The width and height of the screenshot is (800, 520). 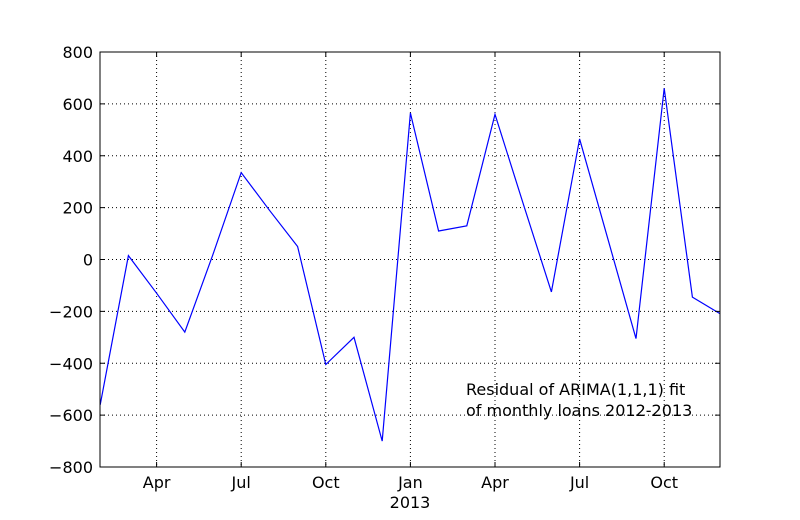 I want to click on x-tick-labels: Apr Jul Oct Jan Apr Jul Oct, so click(x=410, y=482).